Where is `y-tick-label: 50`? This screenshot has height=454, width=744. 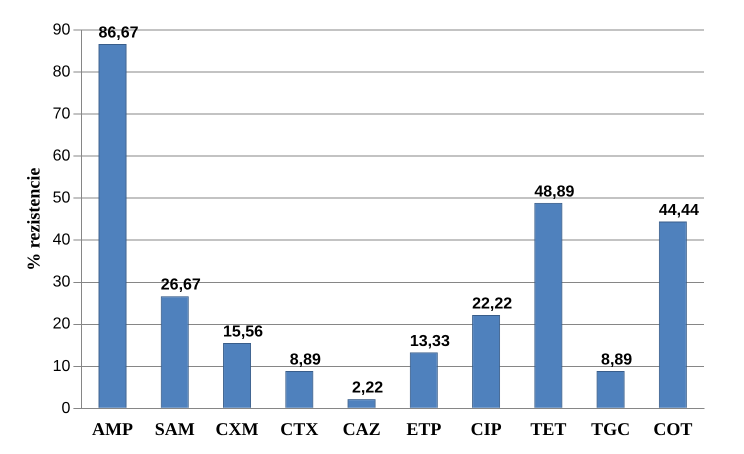 y-tick-label: 50 is located at coordinates (61, 198).